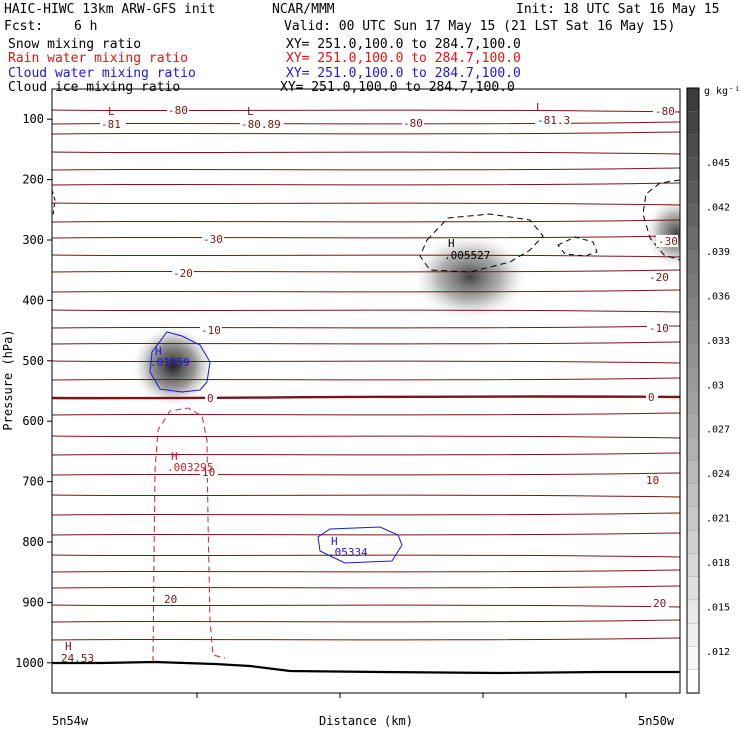 This screenshot has height=740, width=740. I want to click on colorbar-unit: g kg⁻¹, so click(722, 91).